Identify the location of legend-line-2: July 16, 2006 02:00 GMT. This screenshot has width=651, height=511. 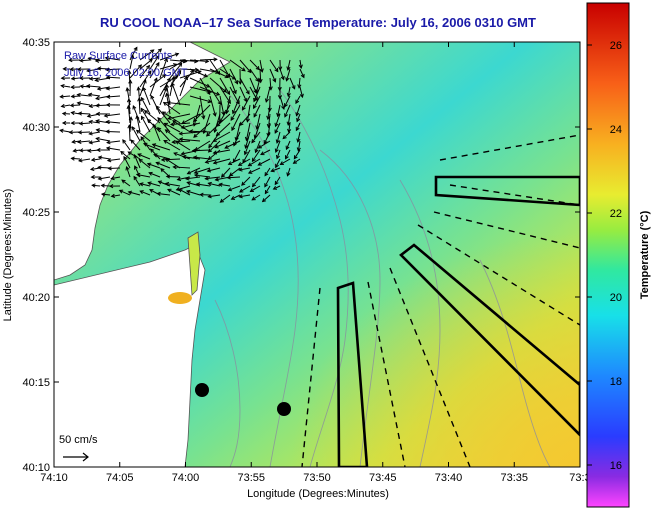
(126, 73).